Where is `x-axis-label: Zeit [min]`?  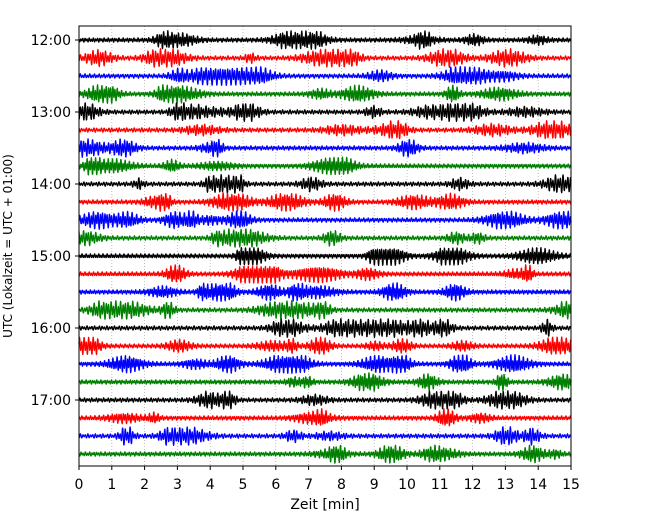 x-axis-label: Zeit [min] is located at coordinates (324, 505).